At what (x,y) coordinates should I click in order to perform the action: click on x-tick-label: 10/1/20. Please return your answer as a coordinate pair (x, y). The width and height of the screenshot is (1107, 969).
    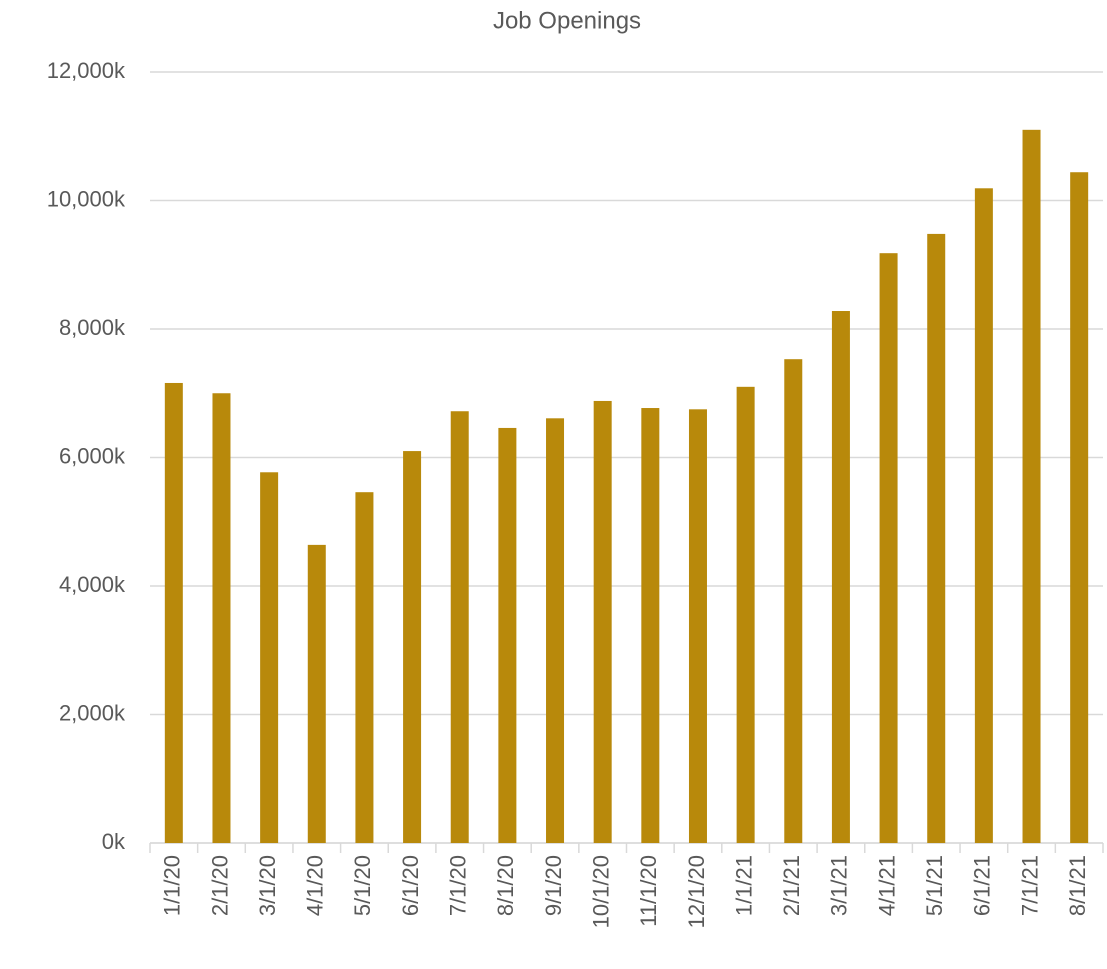
    Looking at the image, I should click on (600, 891).